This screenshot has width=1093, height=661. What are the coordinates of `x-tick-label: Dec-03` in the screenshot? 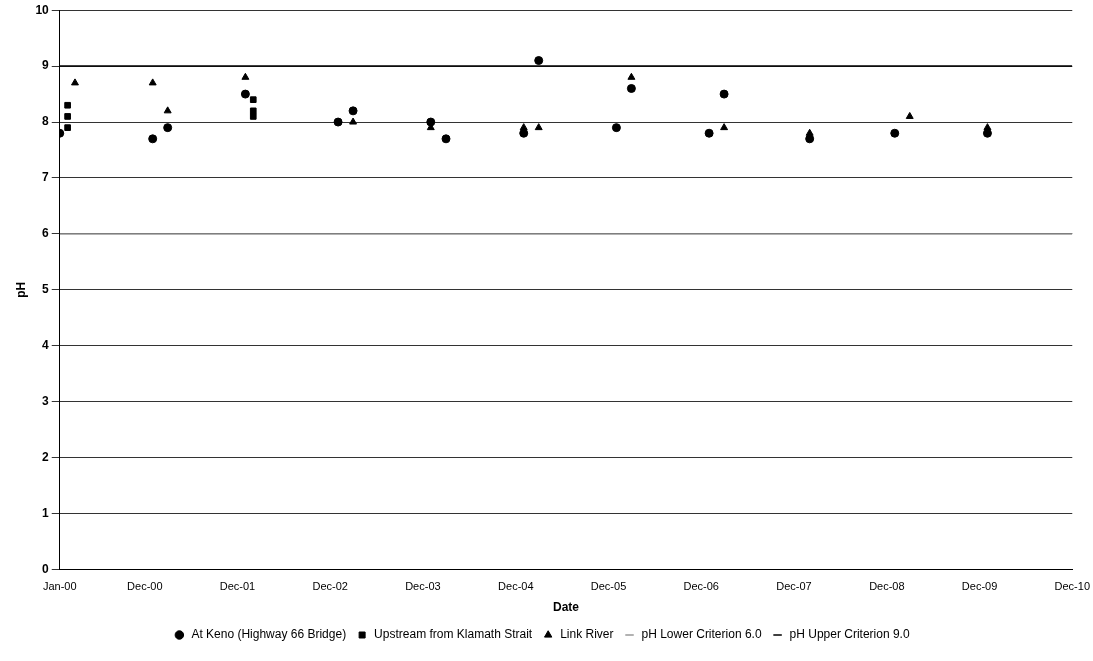 It's located at (423, 586).